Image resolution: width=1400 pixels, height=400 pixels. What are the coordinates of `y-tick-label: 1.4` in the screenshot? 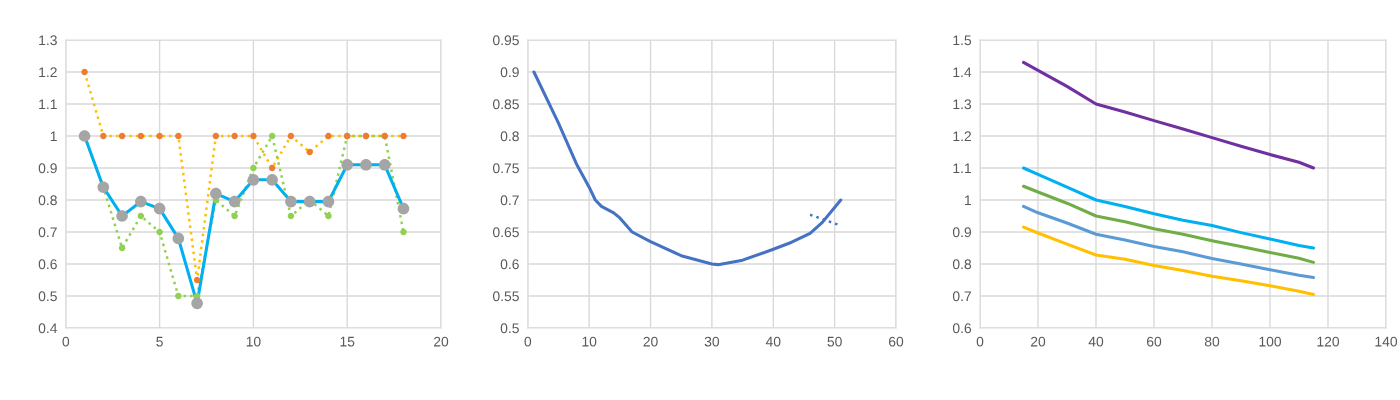 It's located at (962, 72).